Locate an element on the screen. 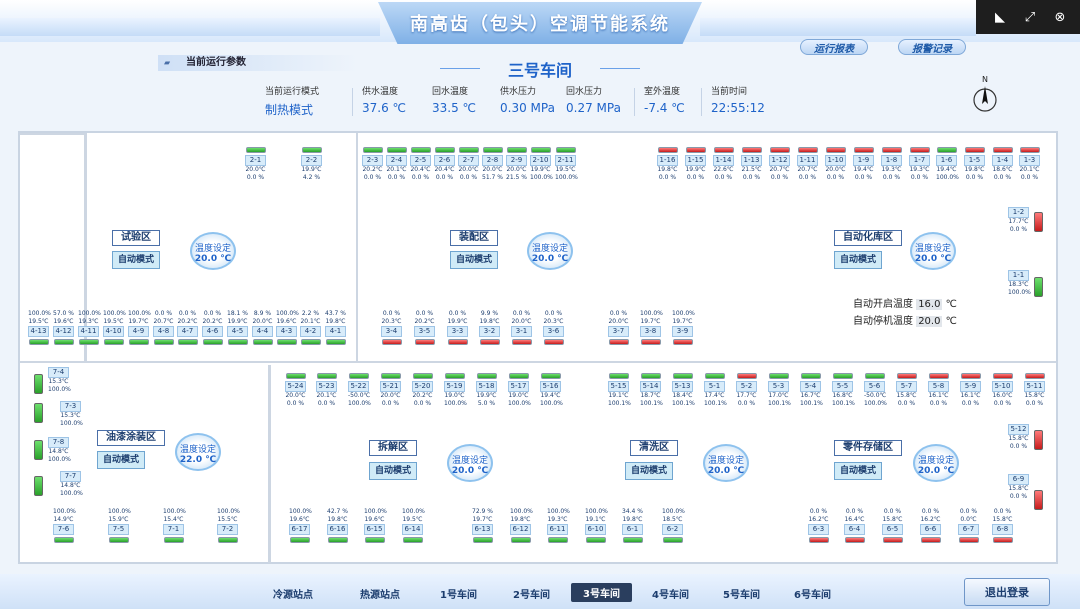  ac-unit: 5-23 20.1℃ 0.0 % is located at coordinates (326, 394).